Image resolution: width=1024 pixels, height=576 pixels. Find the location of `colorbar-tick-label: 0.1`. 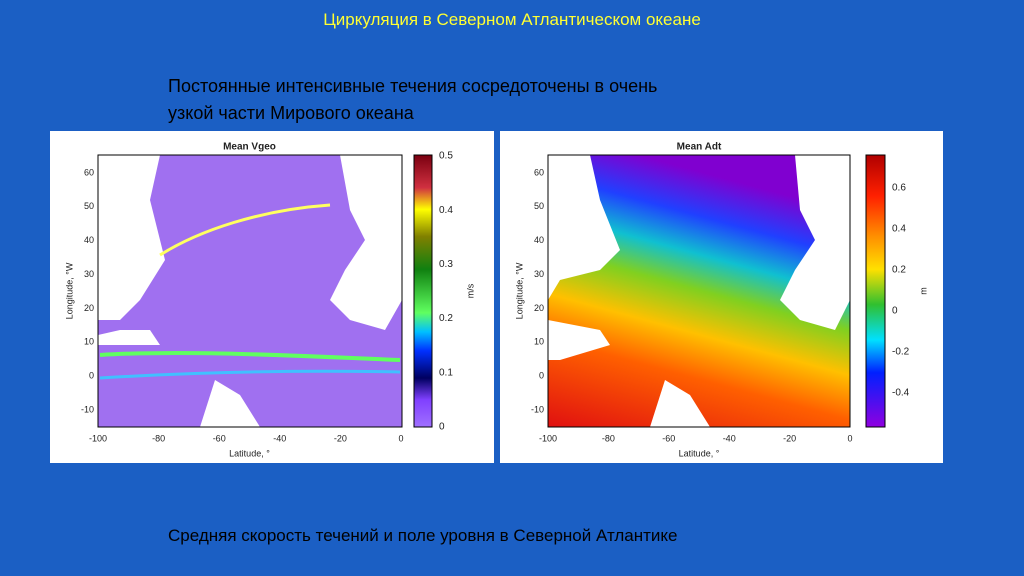

colorbar-tick-label: 0.1 is located at coordinates (446, 372).